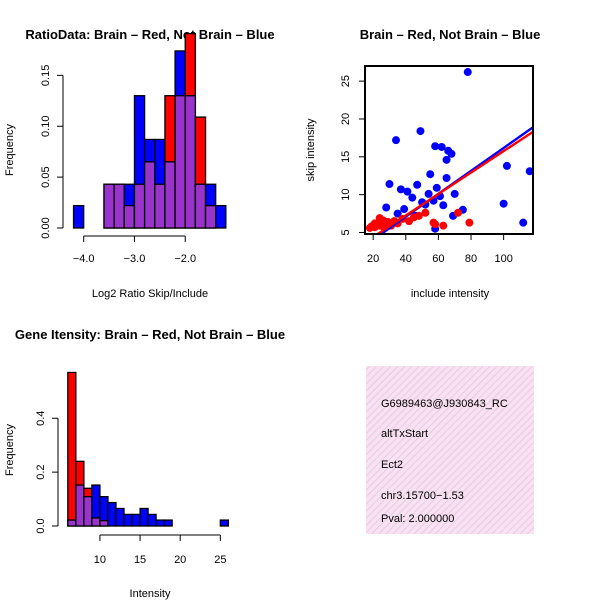 The height and width of the screenshot is (600, 600). I want to click on intensity-histogram-xlabel: Intensity, so click(150, 594).